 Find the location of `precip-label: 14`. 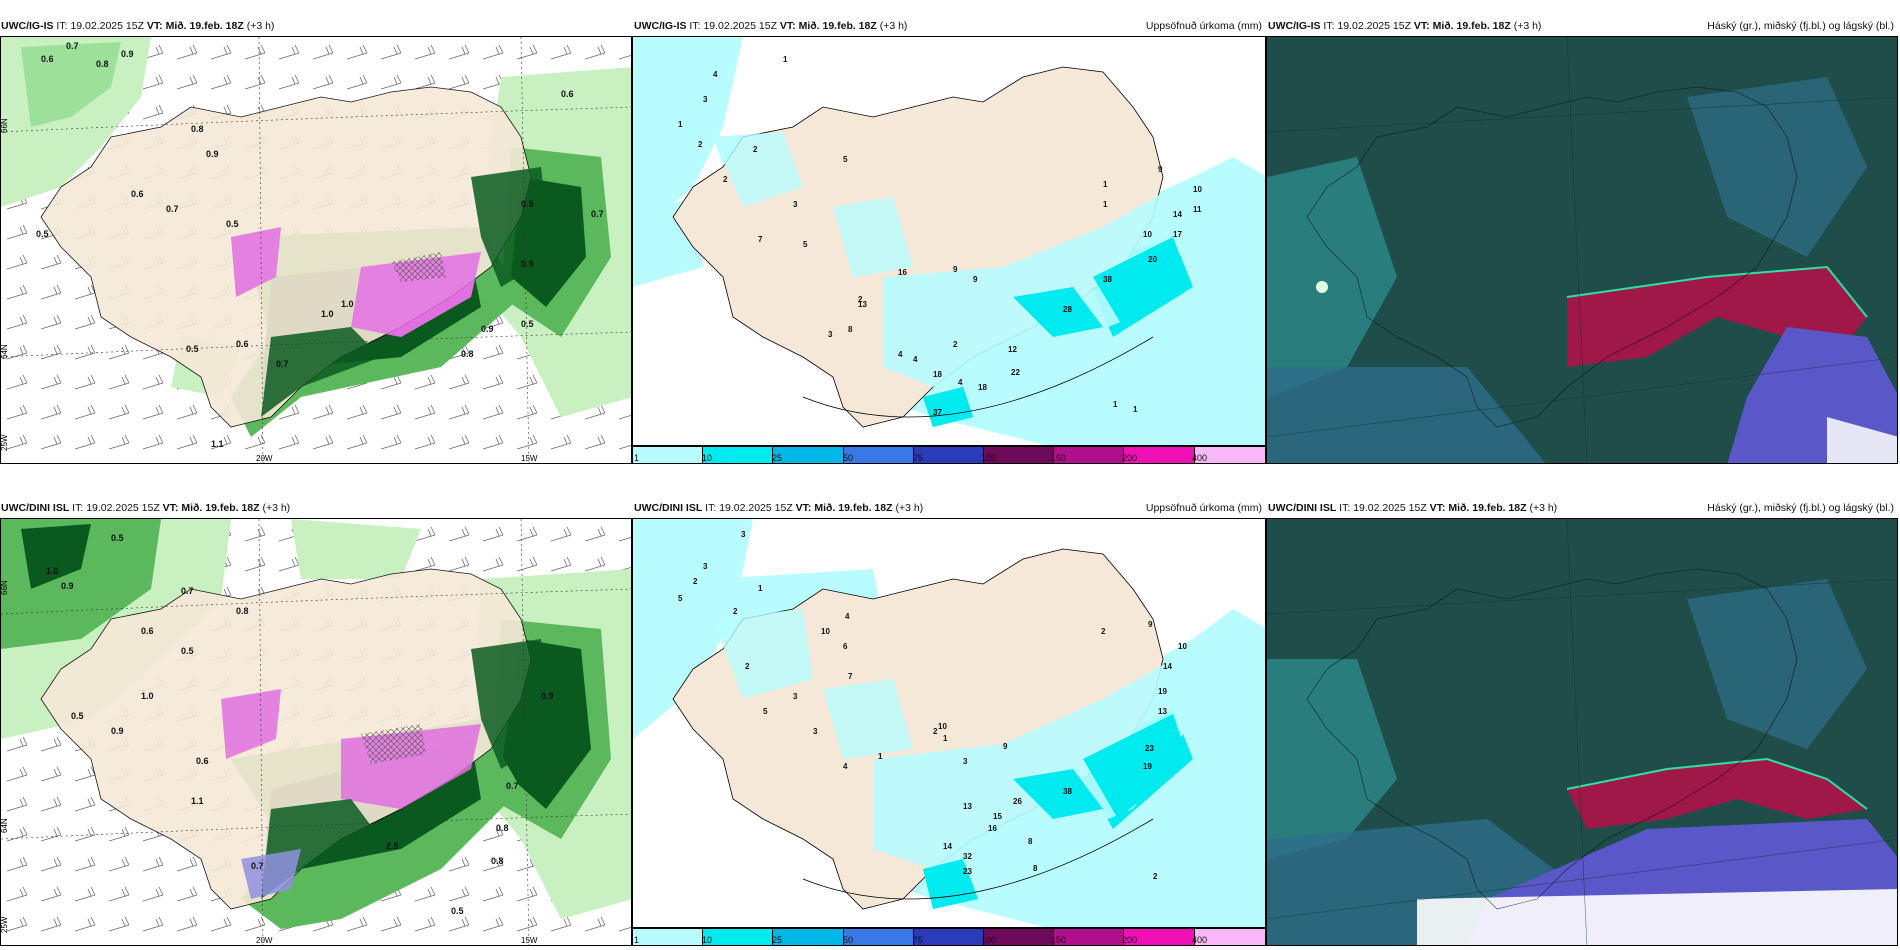

precip-label: 14 is located at coordinates (1167, 666).